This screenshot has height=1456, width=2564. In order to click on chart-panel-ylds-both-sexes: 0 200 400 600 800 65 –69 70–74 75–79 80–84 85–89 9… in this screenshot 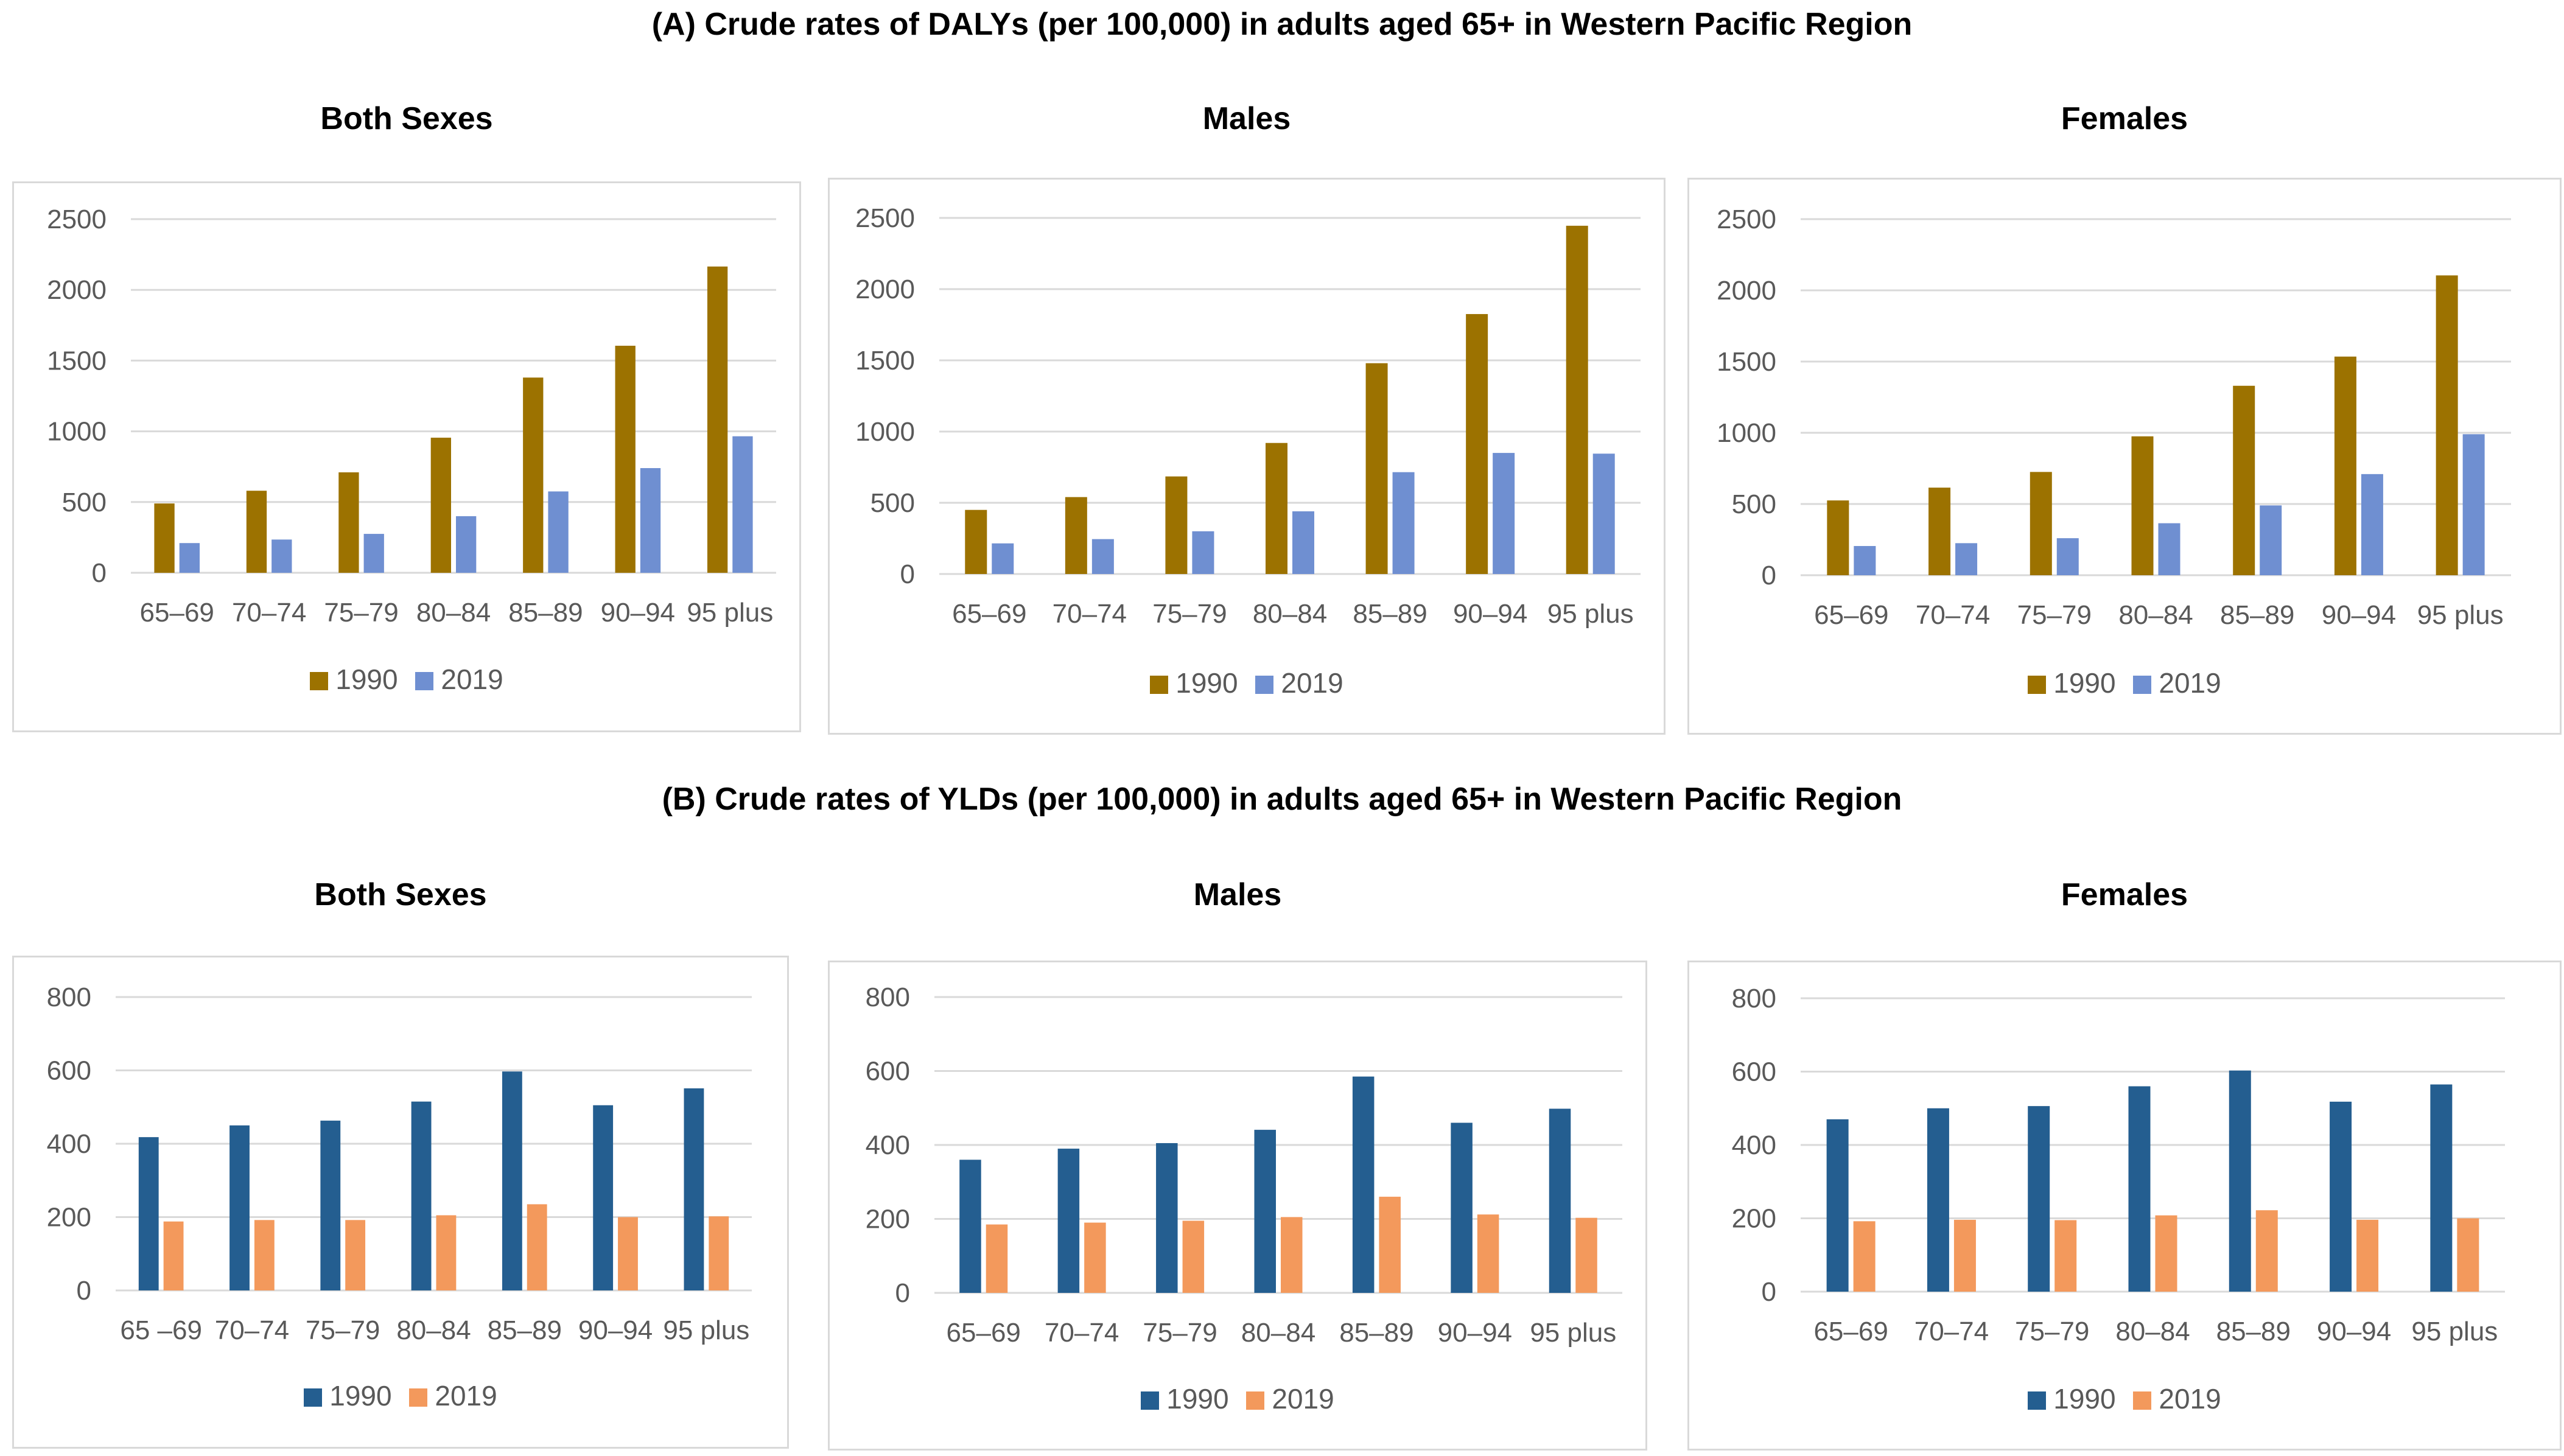, I will do `click(400, 1202)`.